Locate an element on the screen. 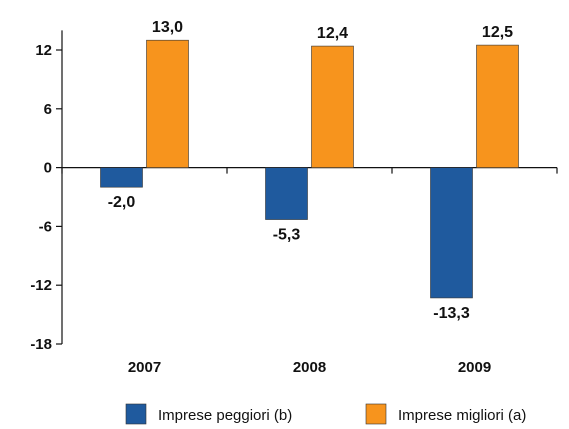 The width and height of the screenshot is (569, 429). bar-migliori-2008 is located at coordinates (332, 106).